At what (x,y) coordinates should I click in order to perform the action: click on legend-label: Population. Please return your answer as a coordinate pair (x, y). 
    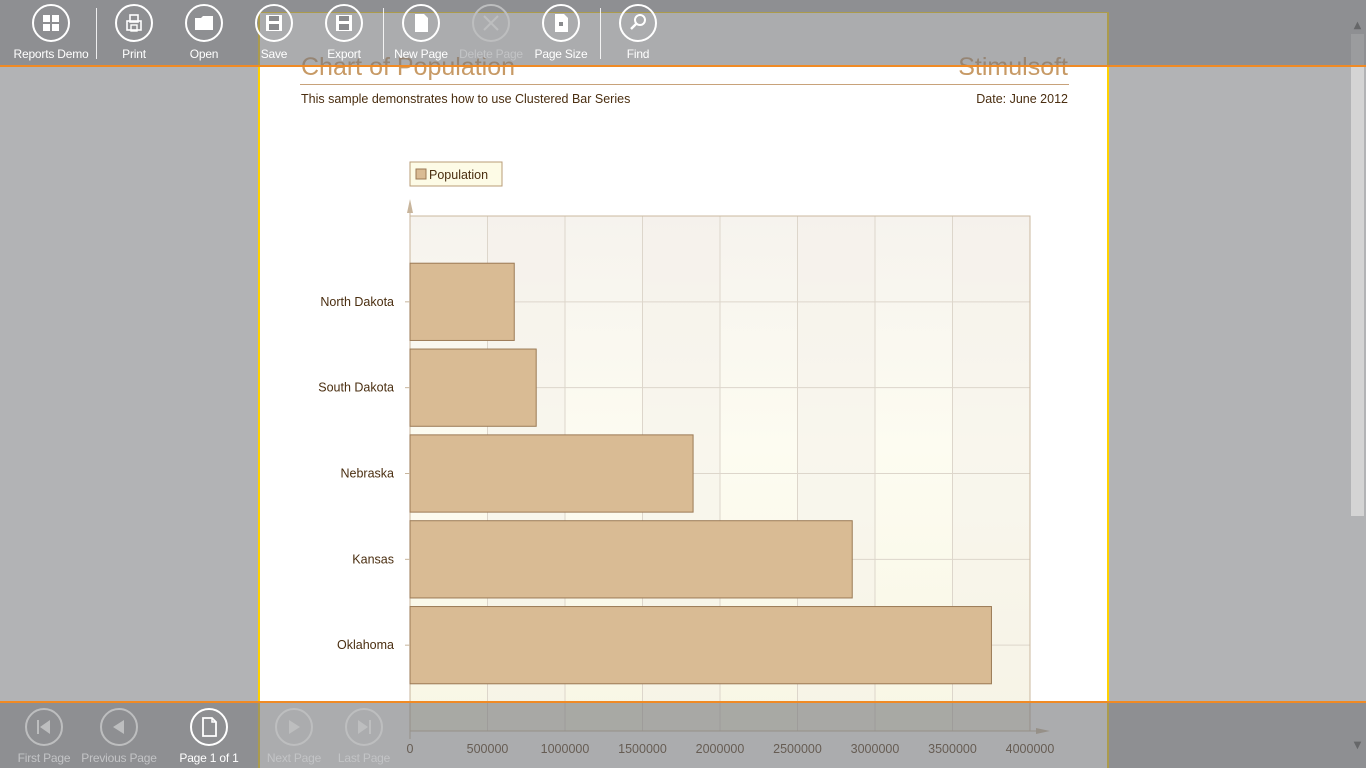
    Looking at the image, I should click on (458, 175).